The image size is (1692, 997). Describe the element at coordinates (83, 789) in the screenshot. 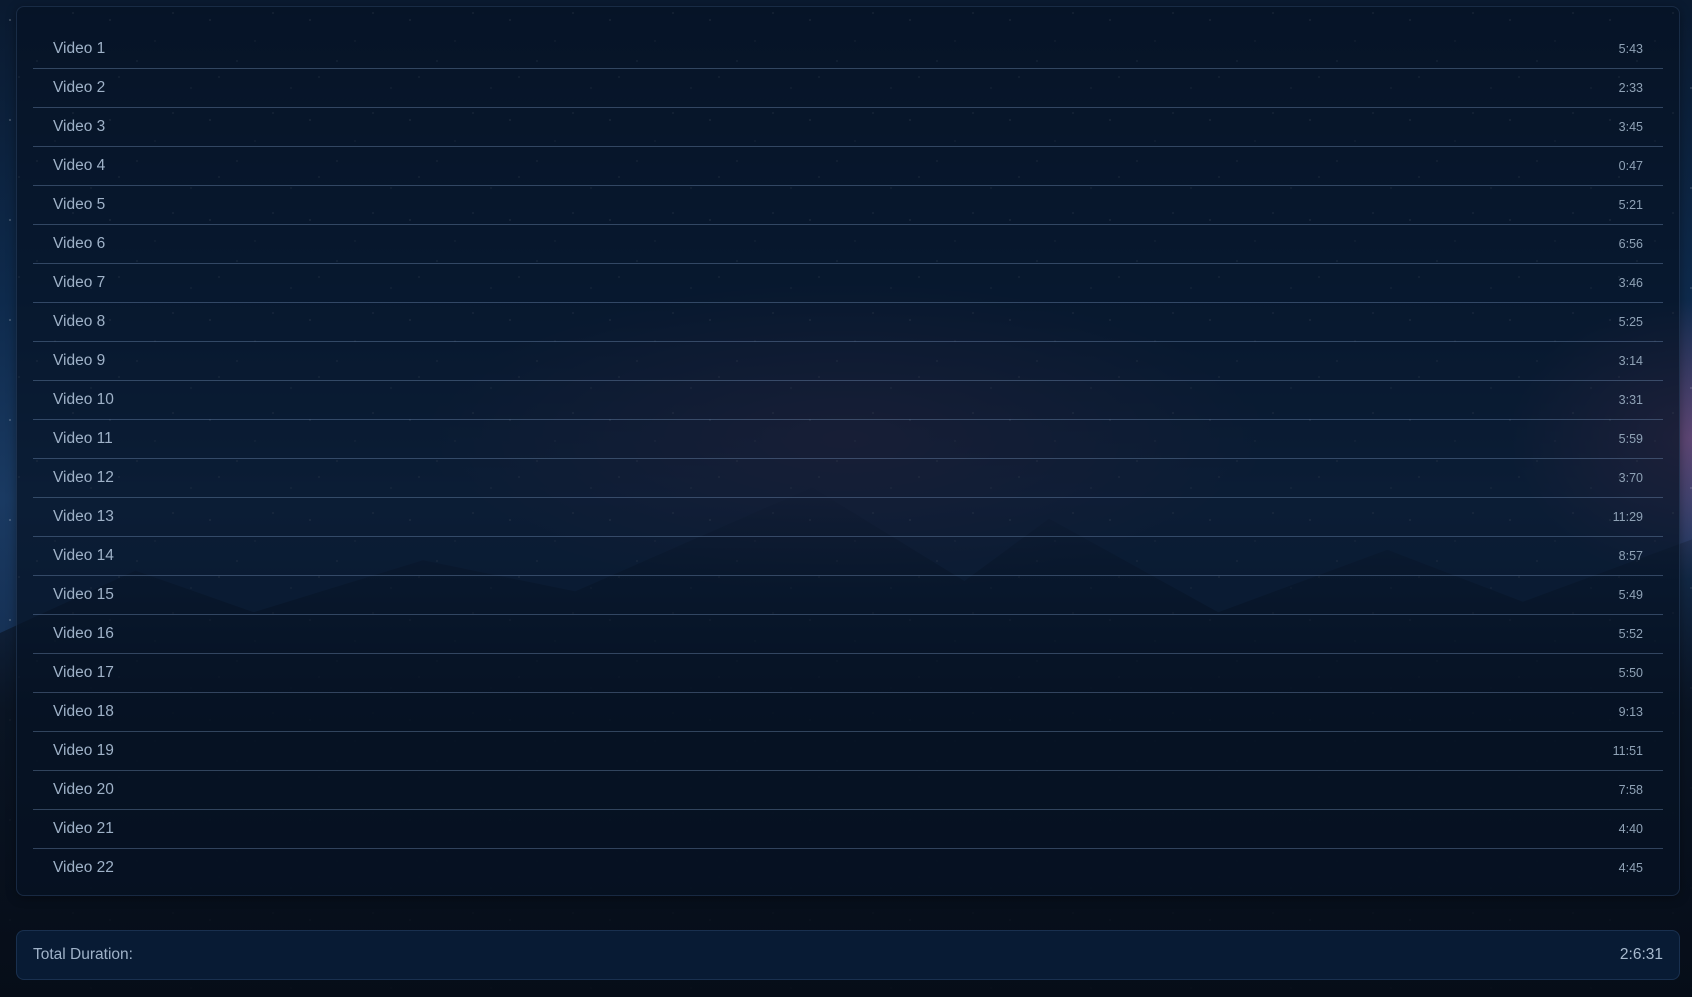

I see `video-title: Video 20` at that location.